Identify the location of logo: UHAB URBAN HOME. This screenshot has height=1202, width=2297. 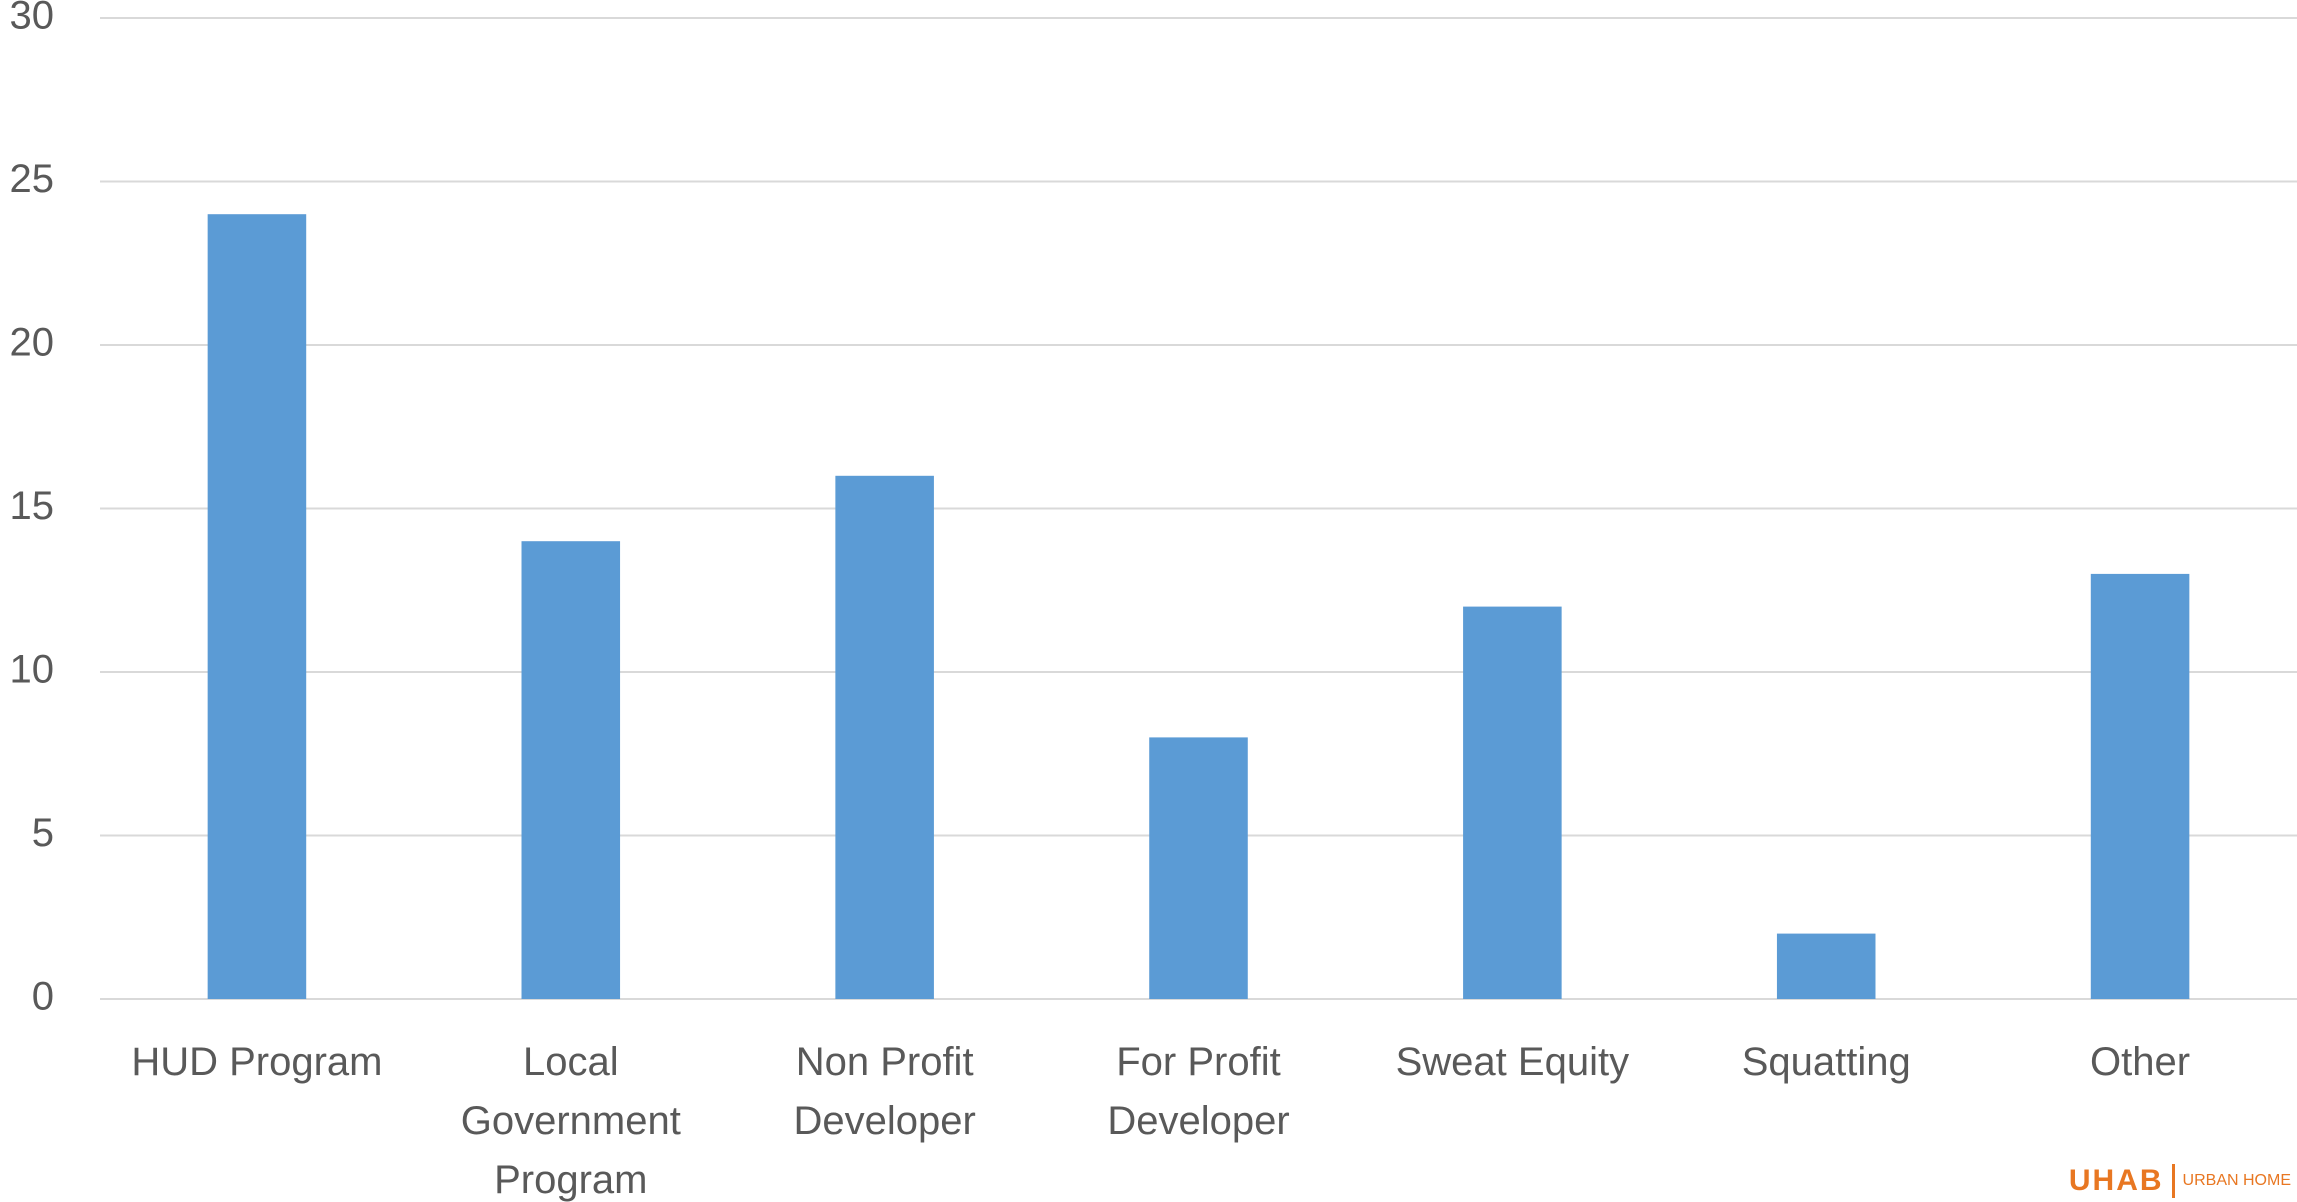
(2180, 1181).